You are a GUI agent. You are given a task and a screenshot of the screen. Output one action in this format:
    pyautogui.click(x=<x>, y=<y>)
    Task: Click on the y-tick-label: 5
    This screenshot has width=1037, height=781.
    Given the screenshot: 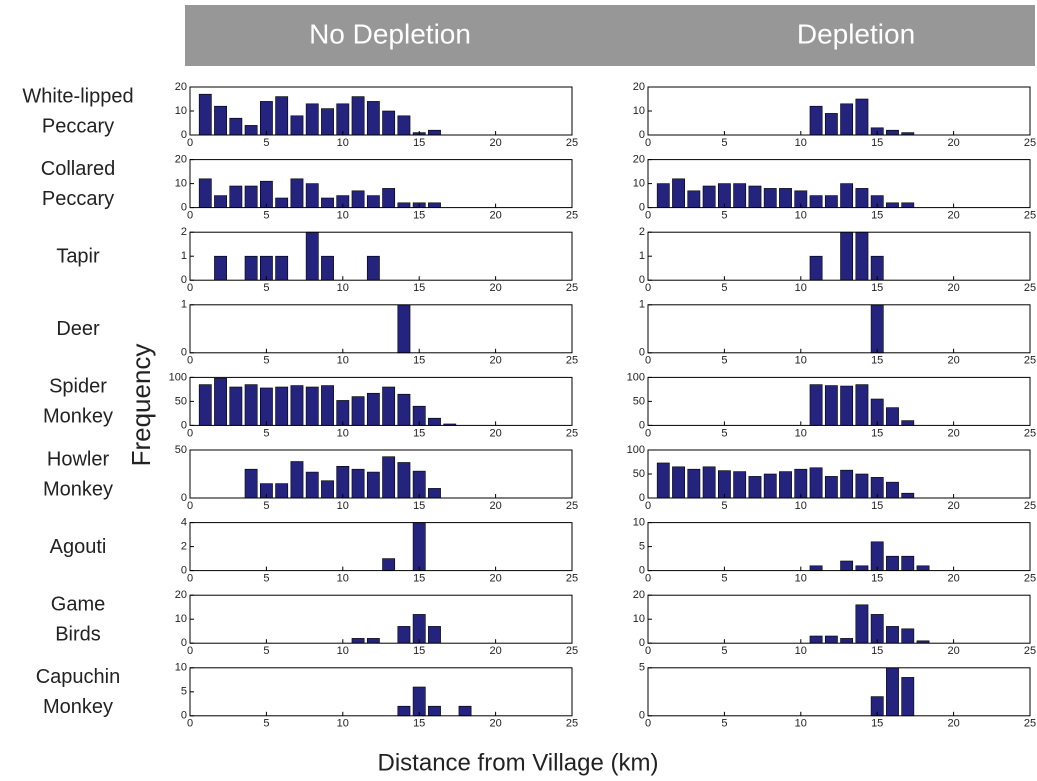 What is the action you would take?
    pyautogui.click(x=184, y=692)
    